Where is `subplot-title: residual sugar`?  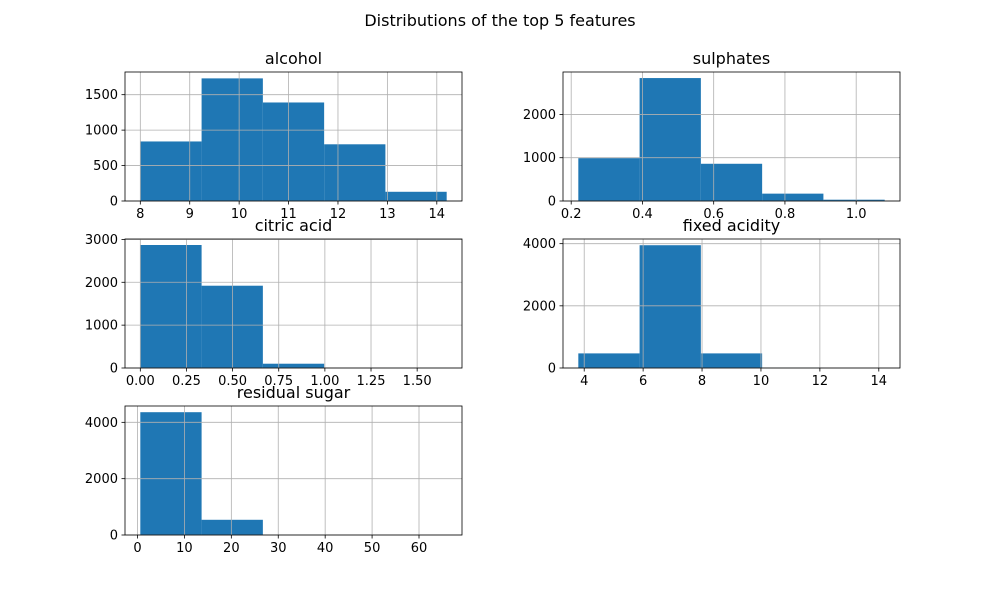 subplot-title: residual sugar is located at coordinates (294, 392).